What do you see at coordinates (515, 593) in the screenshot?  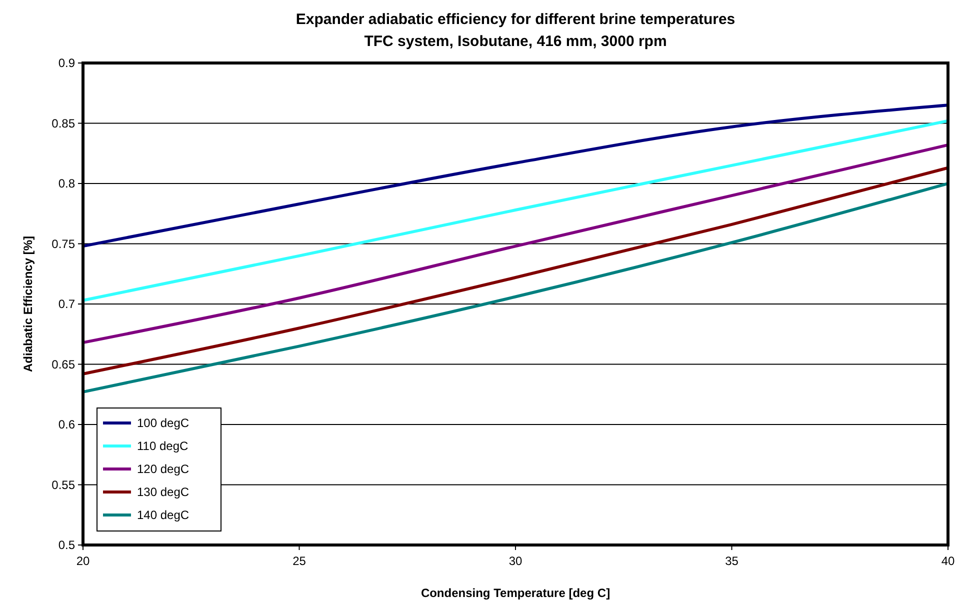 I see `x-axis-title: Condensing Temperature [deg C]` at bounding box center [515, 593].